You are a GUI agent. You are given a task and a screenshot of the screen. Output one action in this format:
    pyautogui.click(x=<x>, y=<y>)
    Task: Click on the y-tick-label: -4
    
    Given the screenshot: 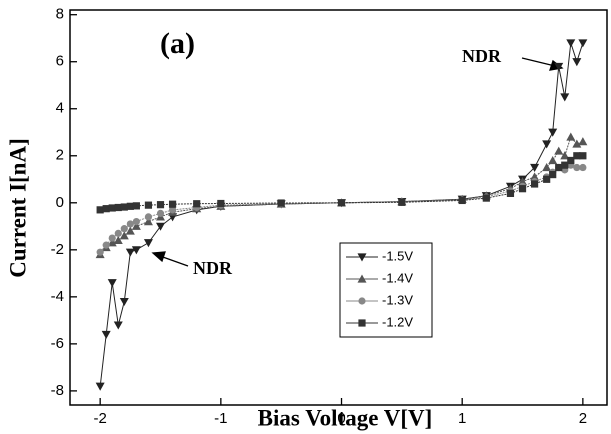 What is the action you would take?
    pyautogui.click(x=57, y=296)
    